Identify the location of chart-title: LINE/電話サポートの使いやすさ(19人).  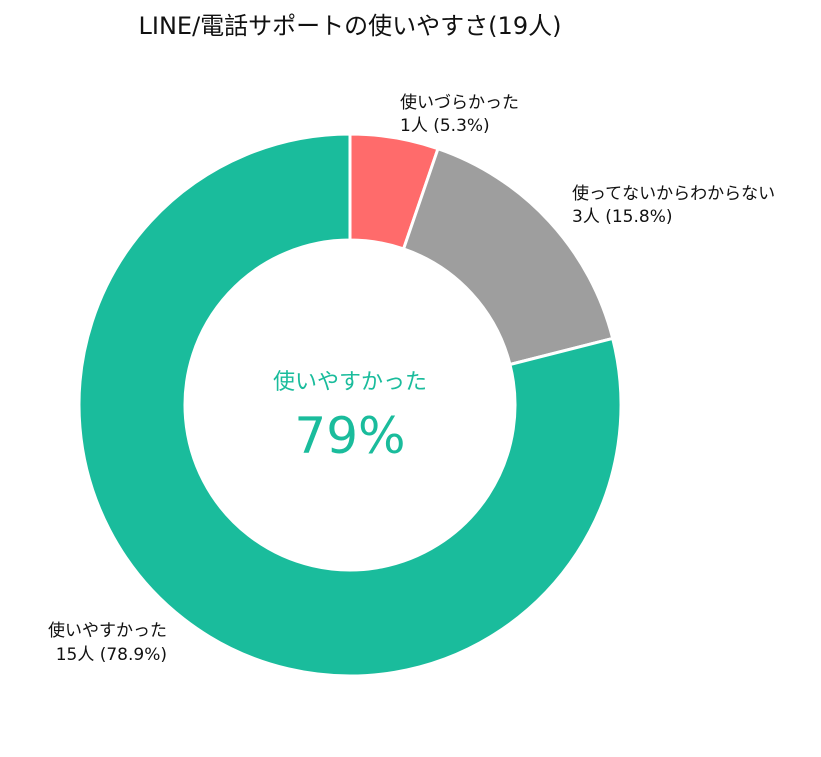
(350, 26).